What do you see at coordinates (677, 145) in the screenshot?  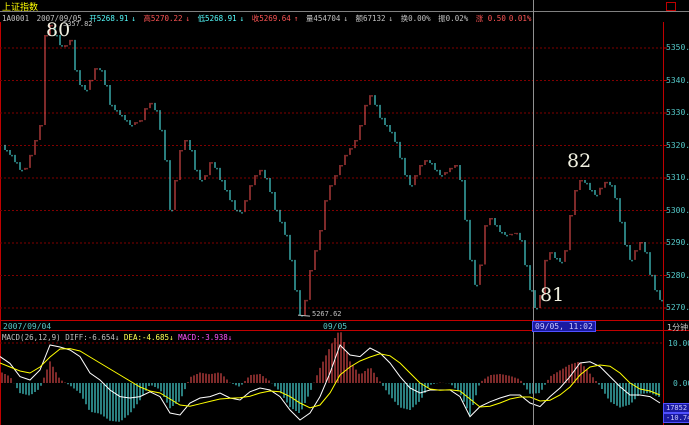 I see `price-tick-label: 5320.0` at bounding box center [677, 145].